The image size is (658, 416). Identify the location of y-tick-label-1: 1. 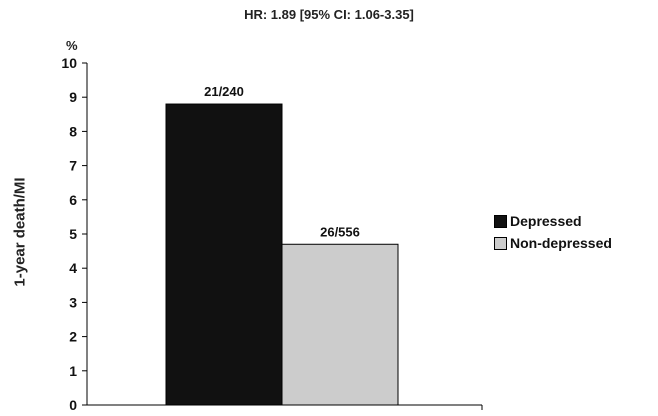
(73, 371).